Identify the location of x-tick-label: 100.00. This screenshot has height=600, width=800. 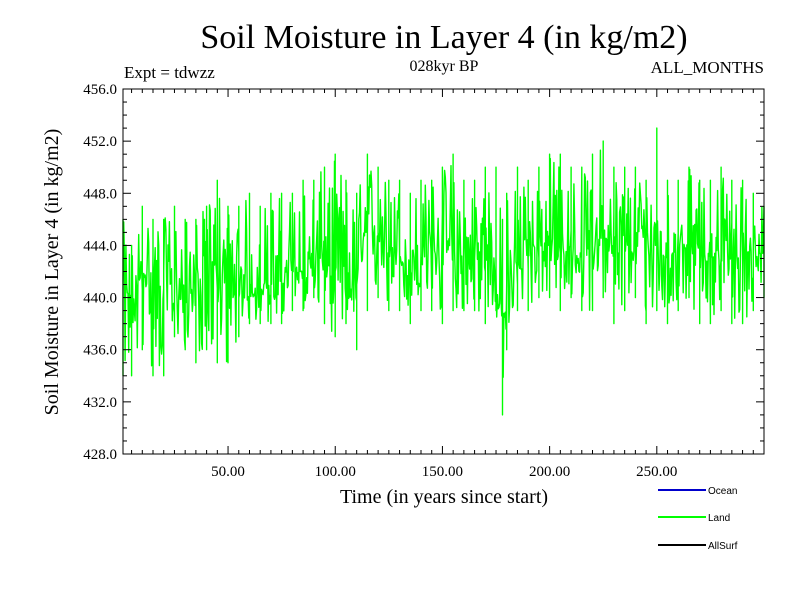
(335, 472).